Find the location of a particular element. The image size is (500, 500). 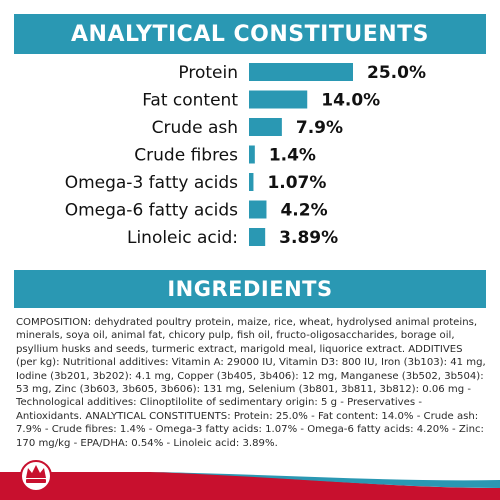

analytical-constituents-title: ANALYTICAL CONSTITUENTS is located at coordinates (250, 34).